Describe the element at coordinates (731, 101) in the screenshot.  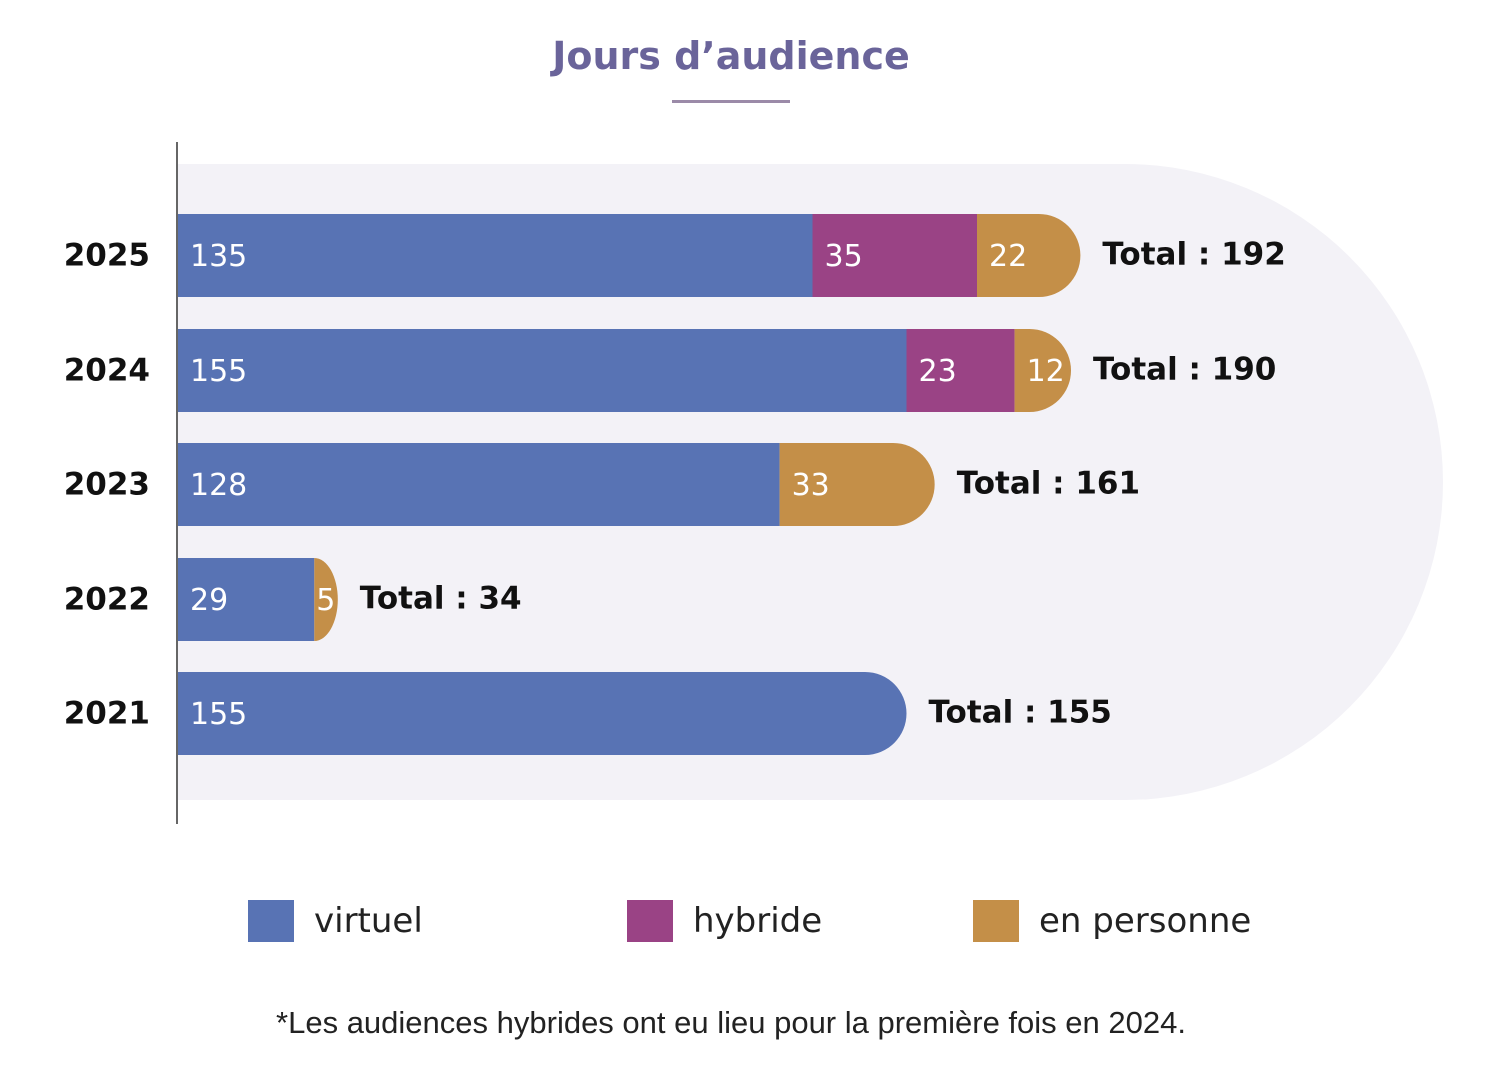
I see `title-underline` at that location.